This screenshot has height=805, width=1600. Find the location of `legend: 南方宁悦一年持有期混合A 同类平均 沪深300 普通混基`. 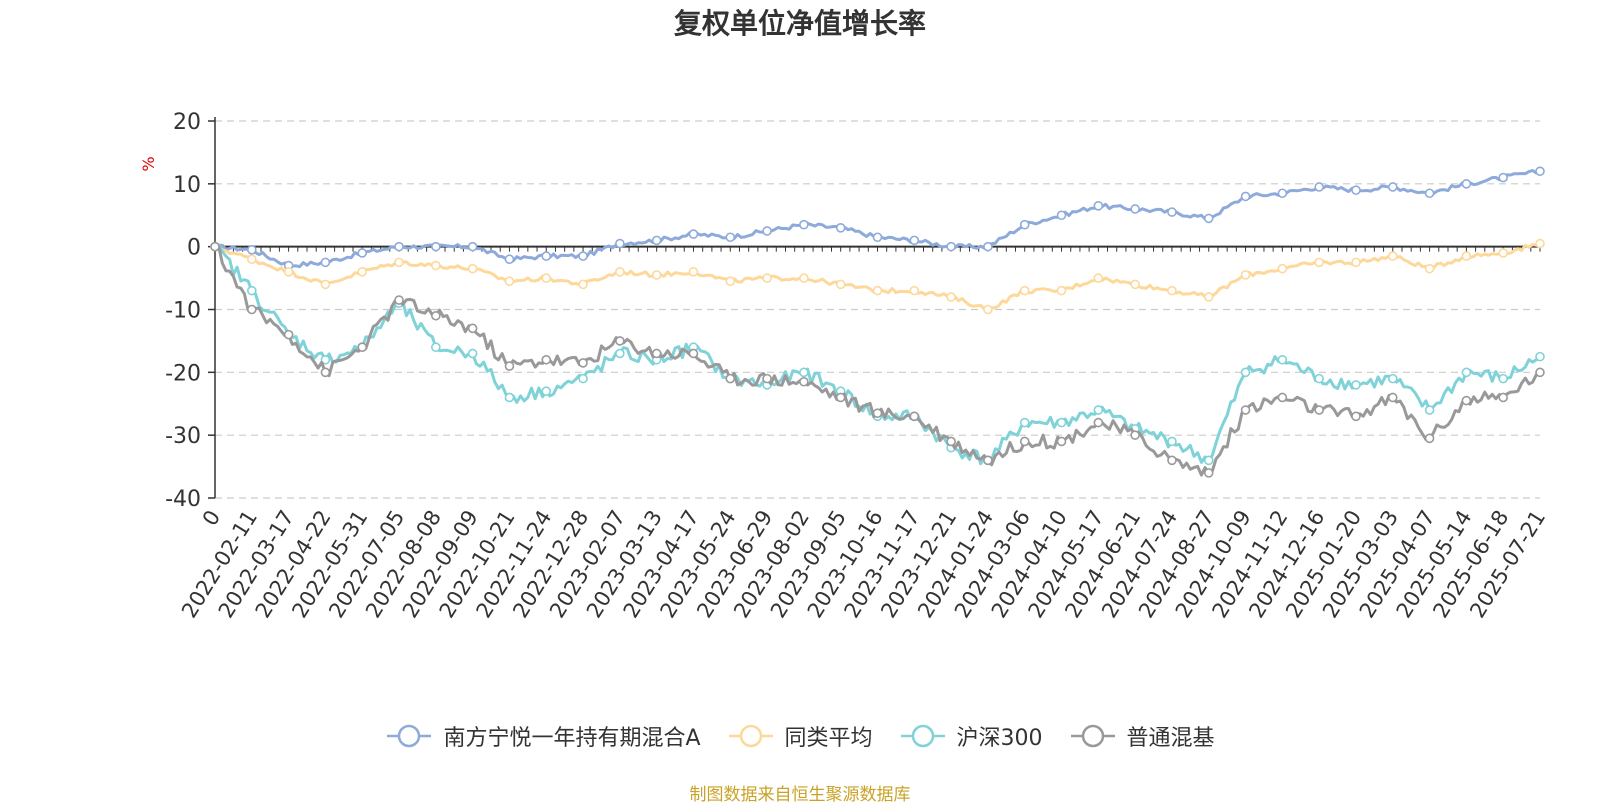

legend: 南方宁悦一年持有期混合A 同类平均 沪深300 普通混基 is located at coordinates (800, 736).